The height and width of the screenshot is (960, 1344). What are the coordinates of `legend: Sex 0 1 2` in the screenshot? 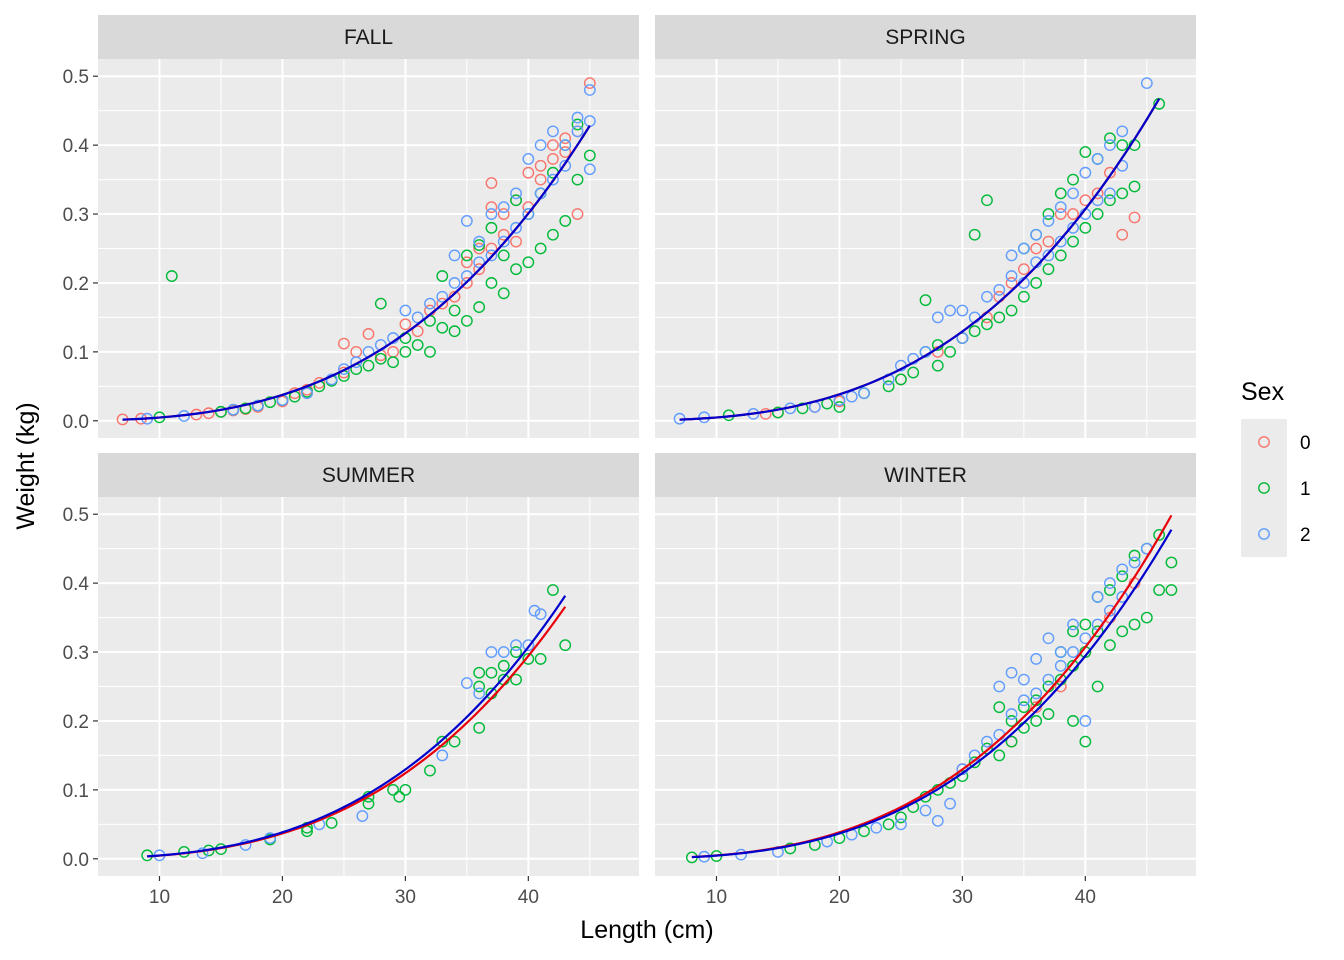 It's located at (1276, 467).